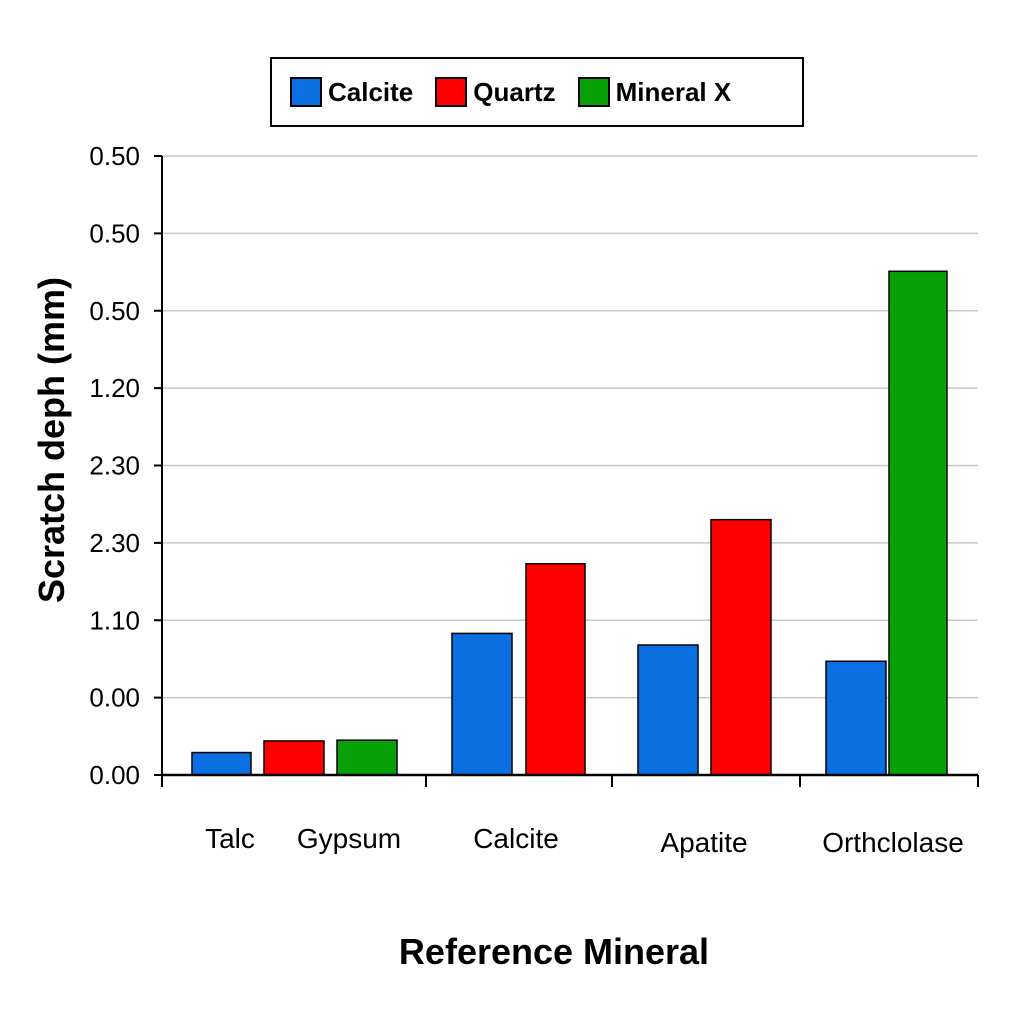 This screenshot has width=1024, height=1024. What do you see at coordinates (114, 388) in the screenshot?
I see `y-tick-label: 1.20` at bounding box center [114, 388].